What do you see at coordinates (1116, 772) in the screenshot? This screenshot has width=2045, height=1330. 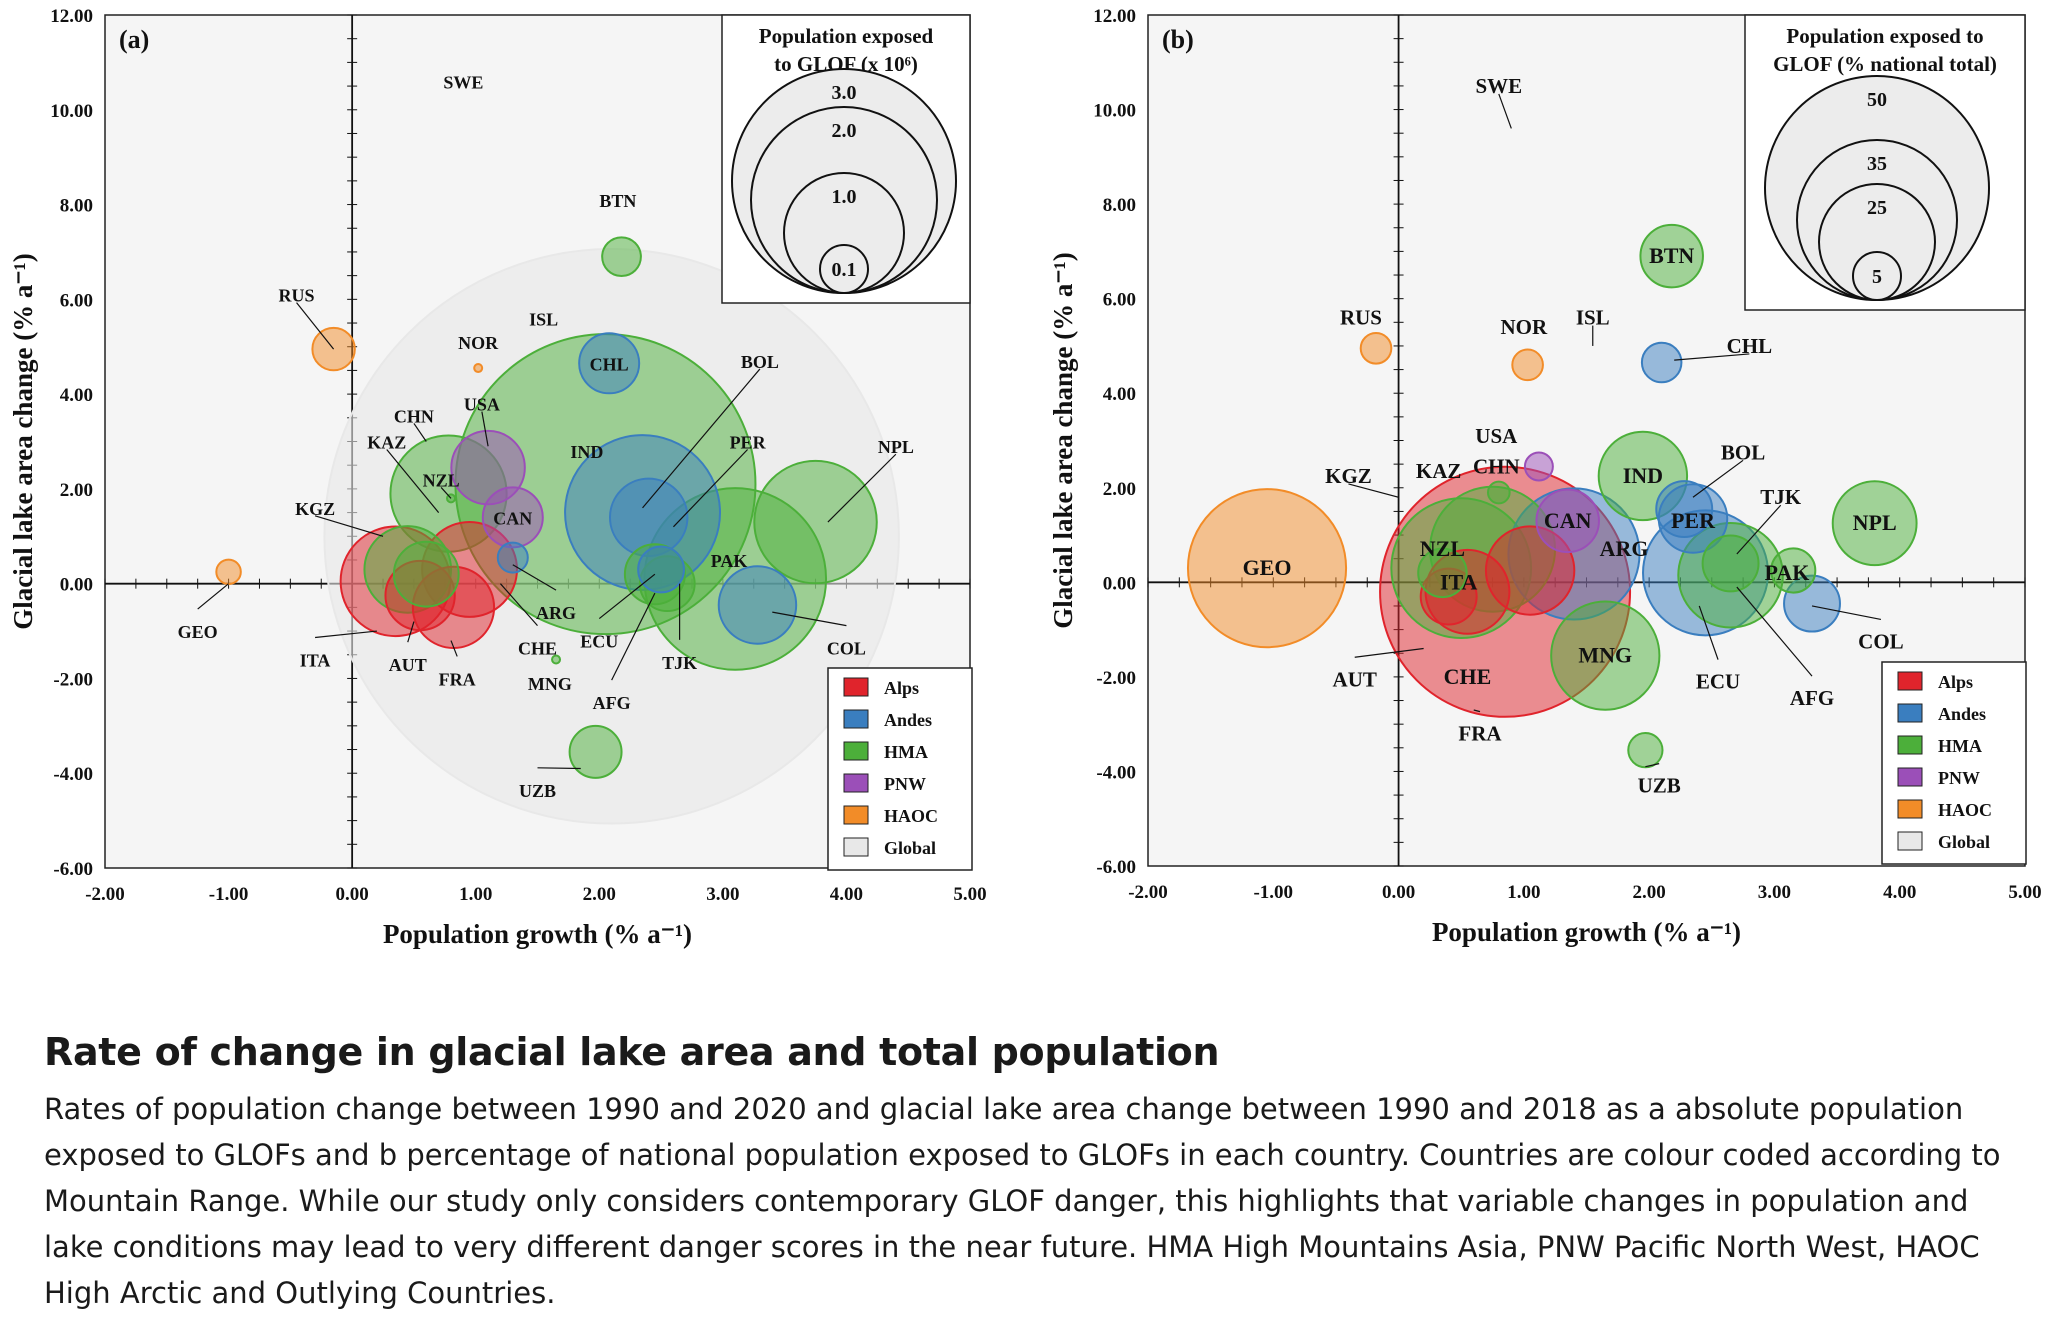 I see `y-tick-label: -4.00` at bounding box center [1116, 772].